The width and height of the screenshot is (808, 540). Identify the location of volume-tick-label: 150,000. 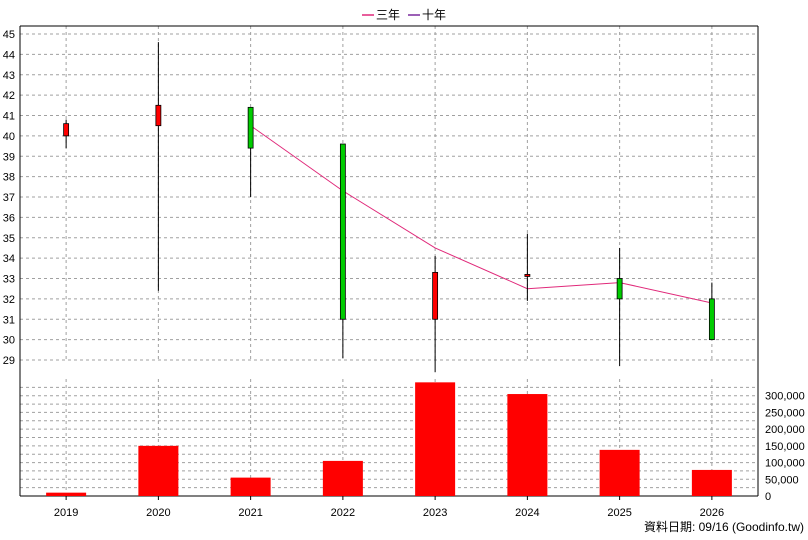
(785, 447).